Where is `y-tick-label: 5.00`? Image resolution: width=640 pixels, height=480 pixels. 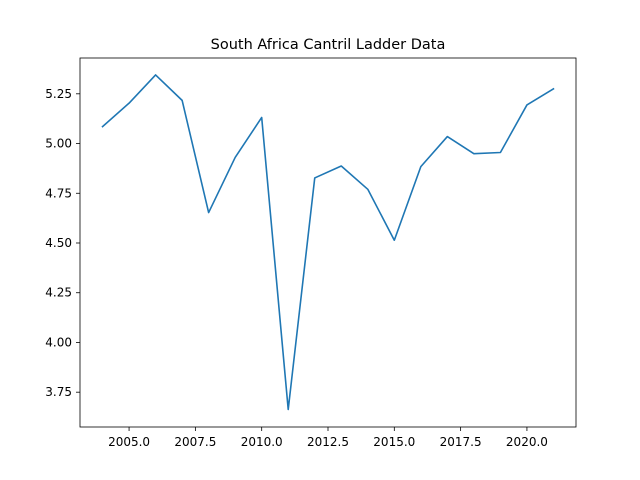 y-tick-label: 5.00 is located at coordinates (58, 144).